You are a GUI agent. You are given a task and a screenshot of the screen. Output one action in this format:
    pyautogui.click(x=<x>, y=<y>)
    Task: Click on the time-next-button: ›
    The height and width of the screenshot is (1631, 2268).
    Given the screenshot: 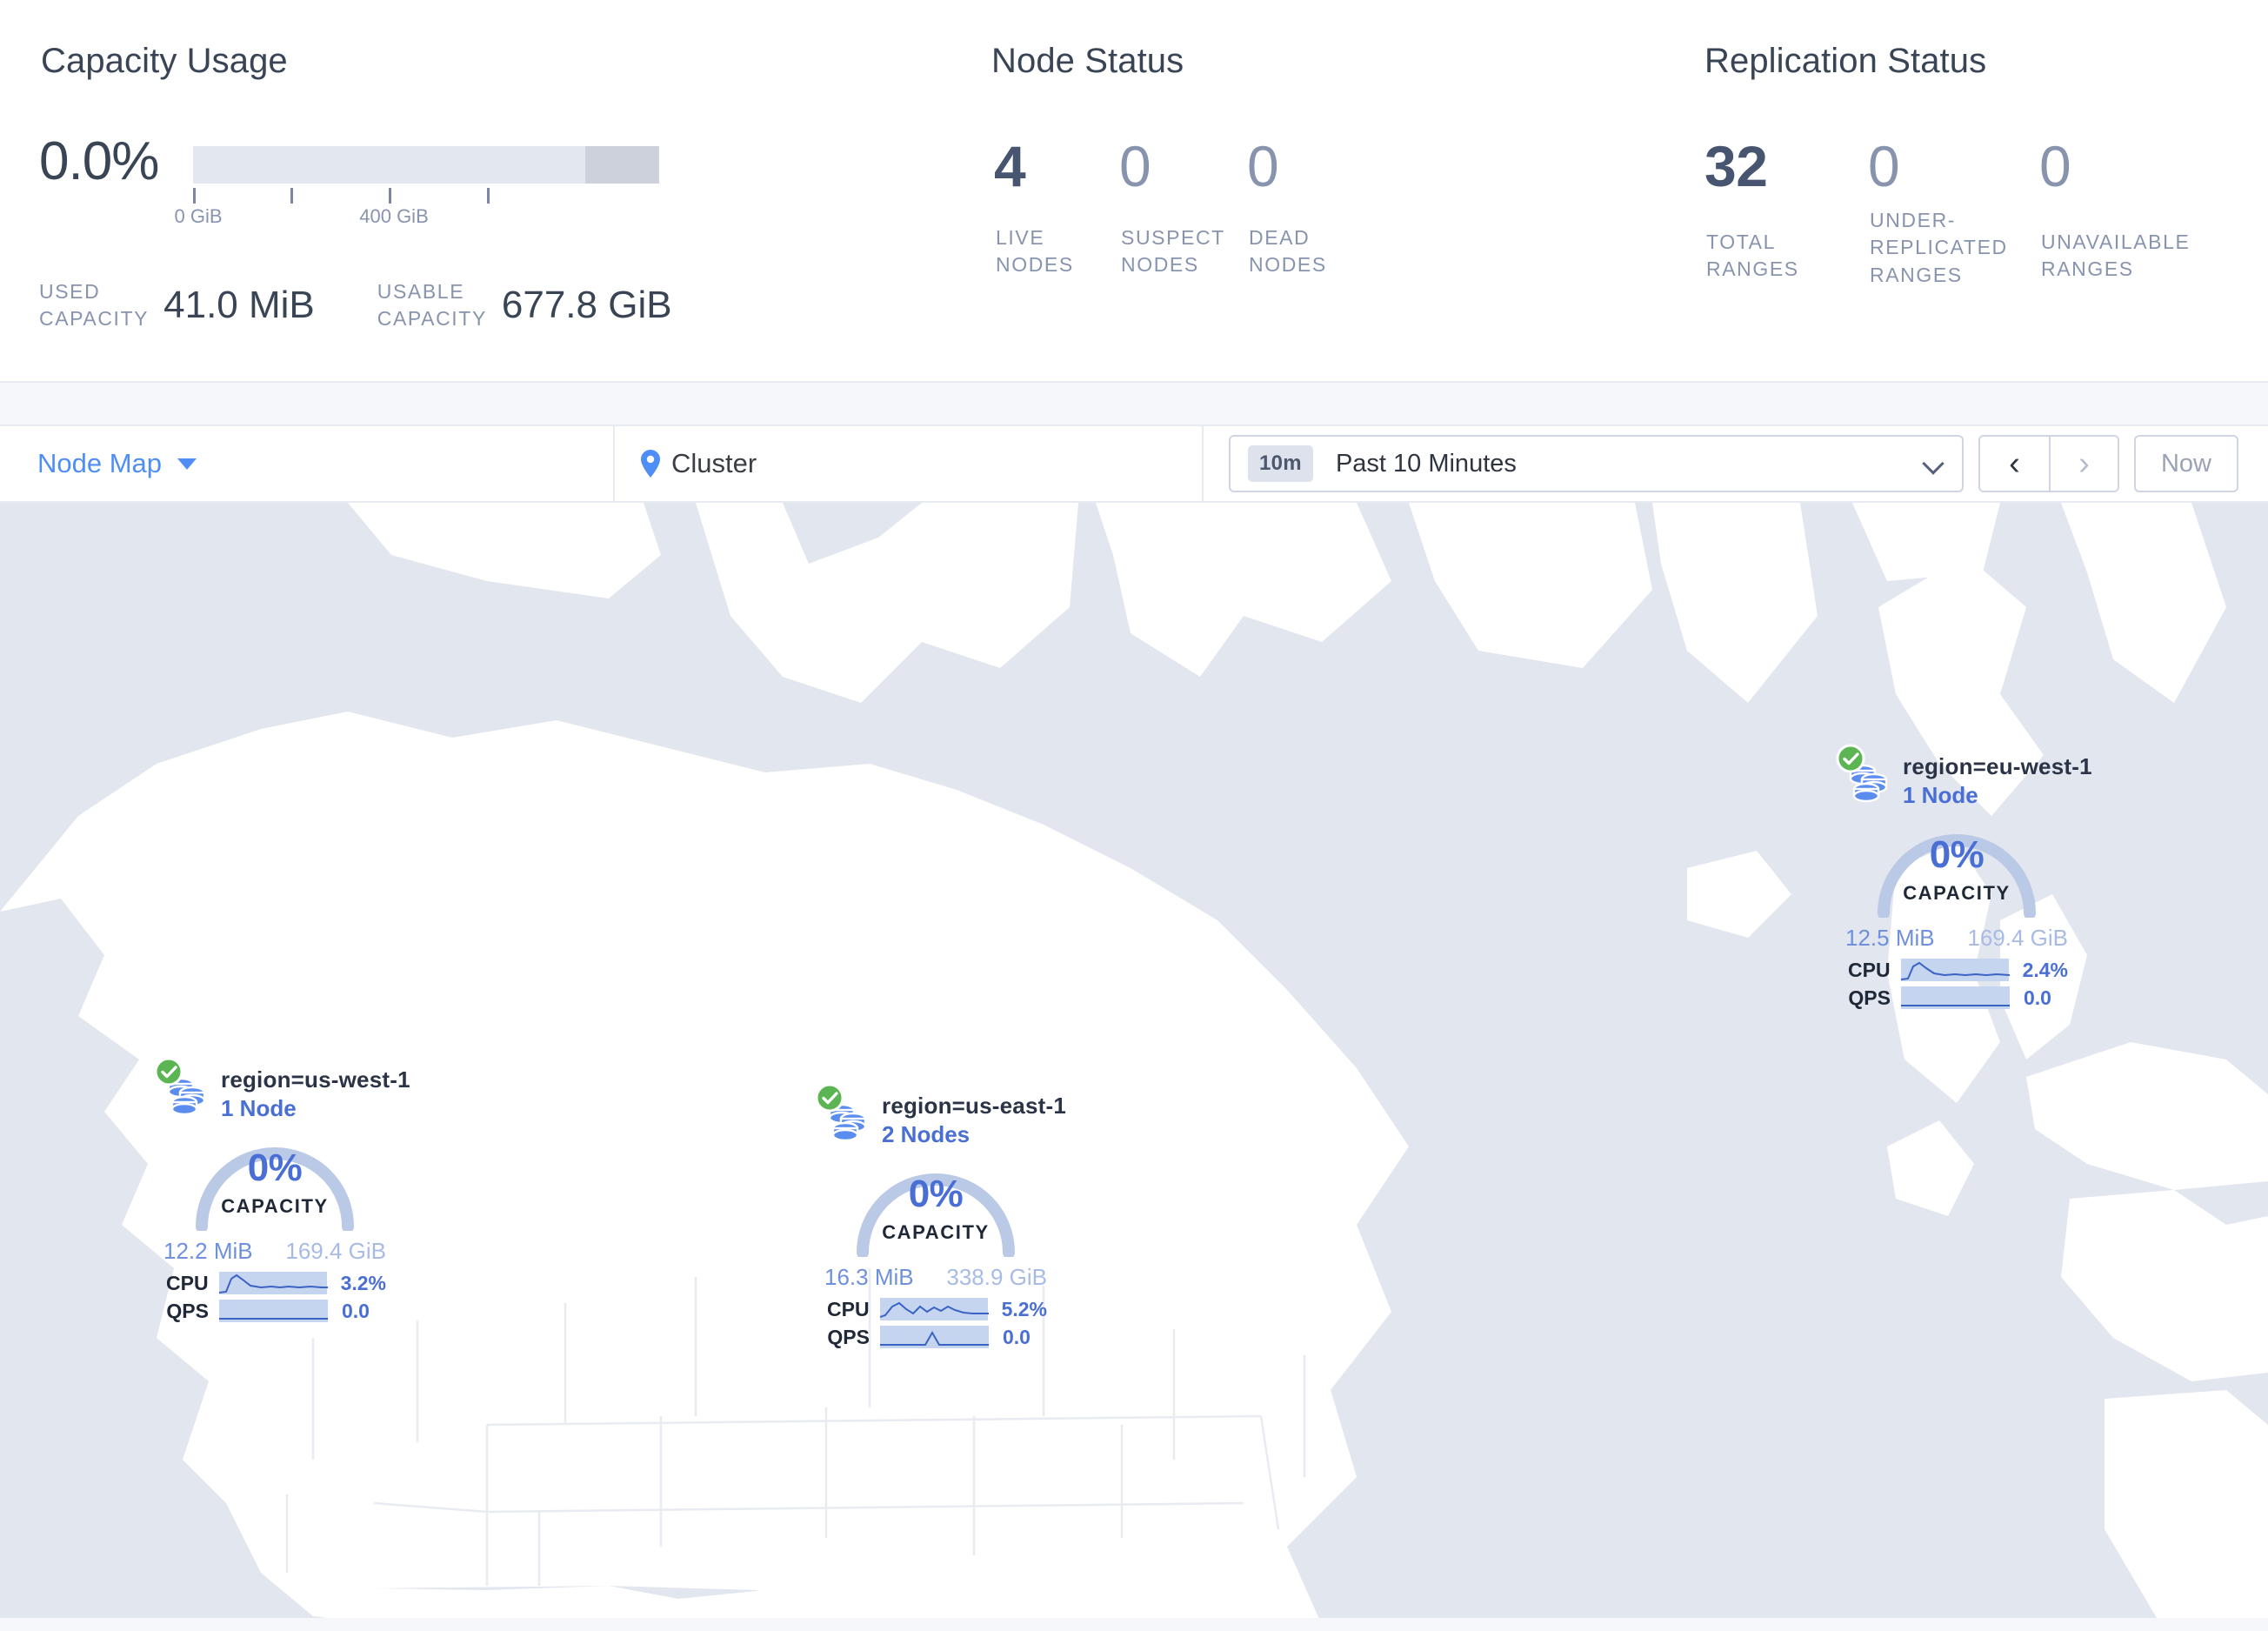 What is the action you would take?
    pyautogui.click(x=2083, y=464)
    